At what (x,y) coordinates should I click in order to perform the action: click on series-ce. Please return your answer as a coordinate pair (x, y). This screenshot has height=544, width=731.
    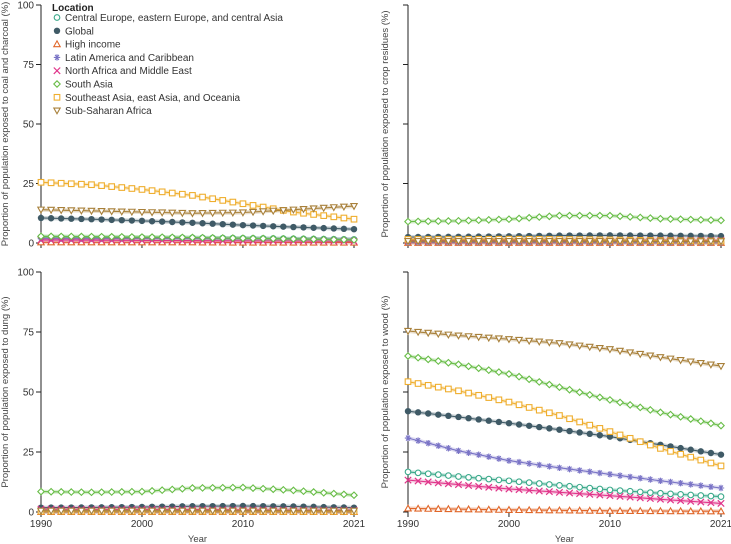
    Looking at the image, I should click on (564, 484).